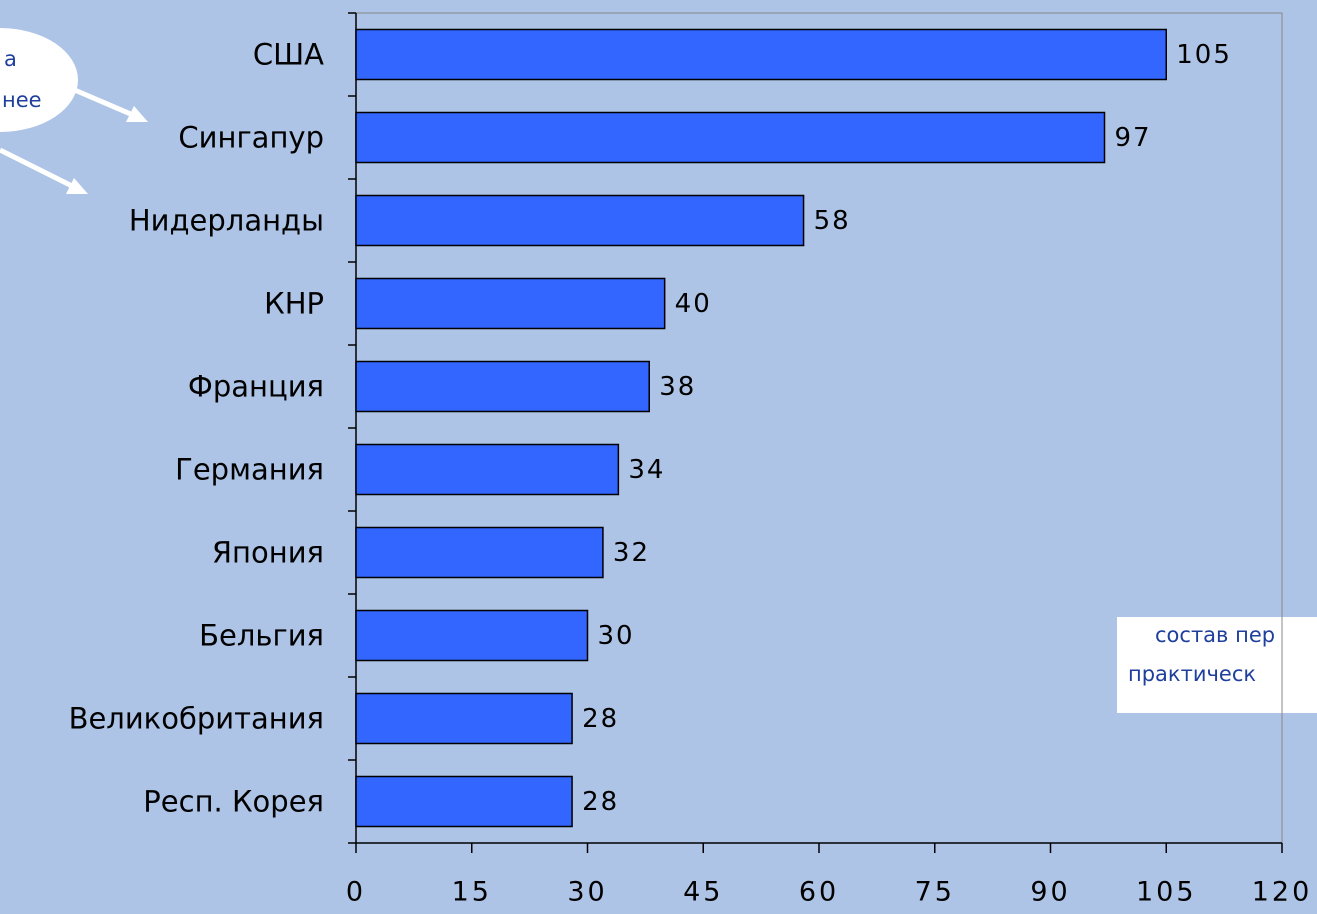  What do you see at coordinates (22, 100) in the screenshot?
I see `annotation: нее` at bounding box center [22, 100].